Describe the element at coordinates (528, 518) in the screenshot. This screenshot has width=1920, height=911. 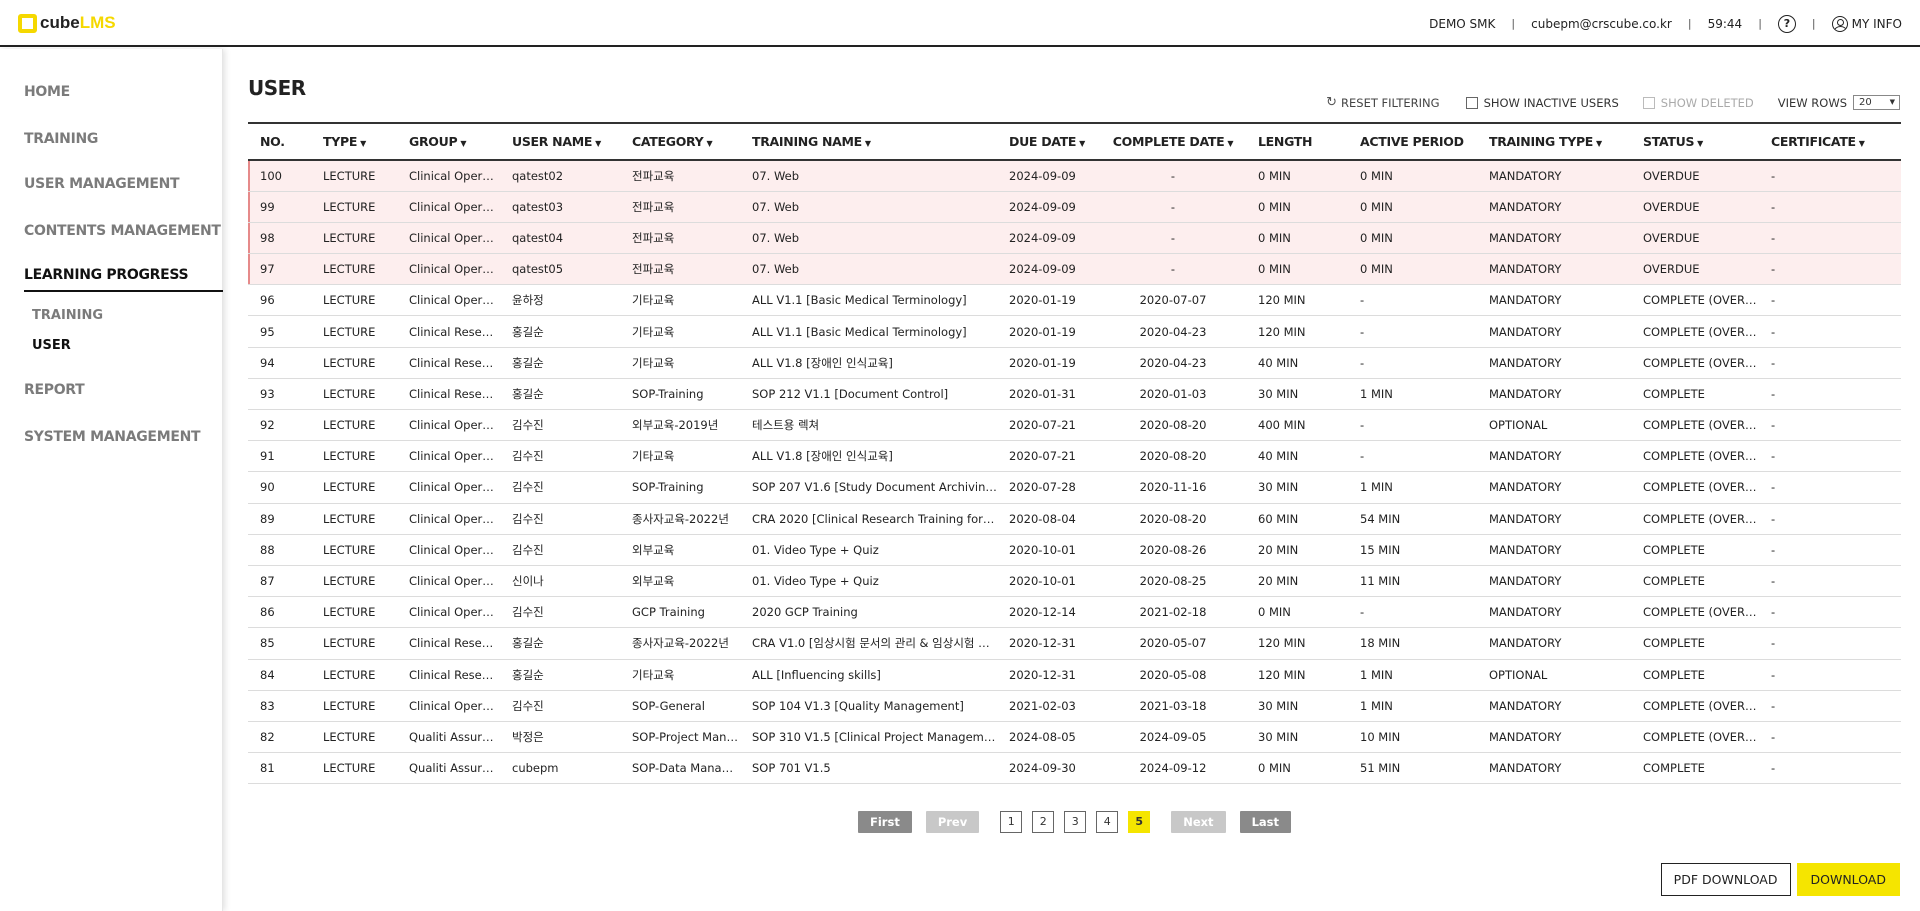
I see `cell-user-name: 김수진` at that location.